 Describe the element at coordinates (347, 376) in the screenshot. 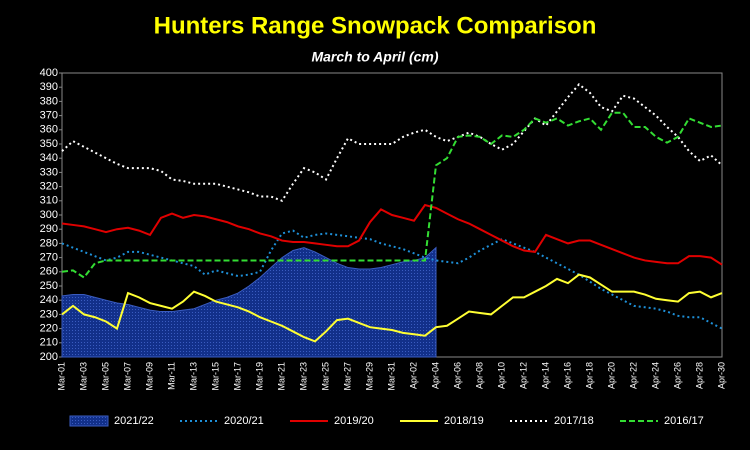

I see `x-tick-label: Mar-27` at that location.